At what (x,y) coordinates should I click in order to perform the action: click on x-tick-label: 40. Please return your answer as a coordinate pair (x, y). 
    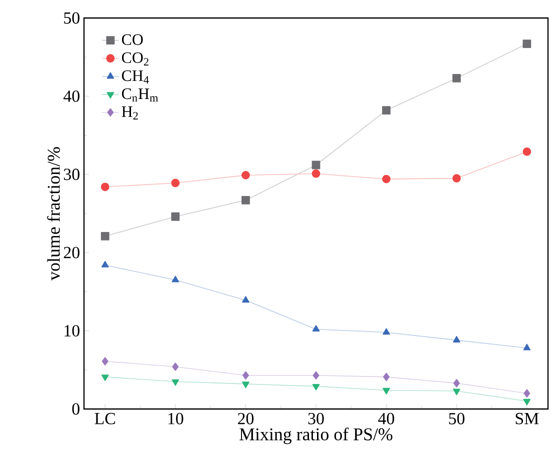
    Looking at the image, I should click on (386, 418).